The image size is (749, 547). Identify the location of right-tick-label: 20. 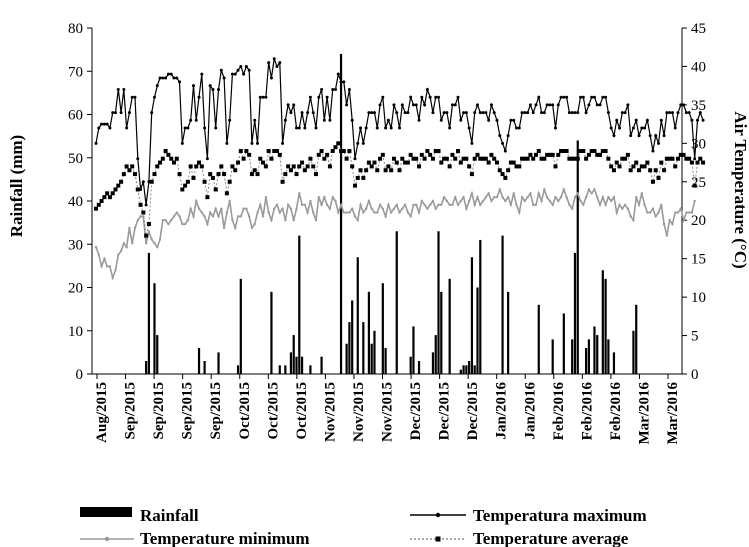
(698, 221).